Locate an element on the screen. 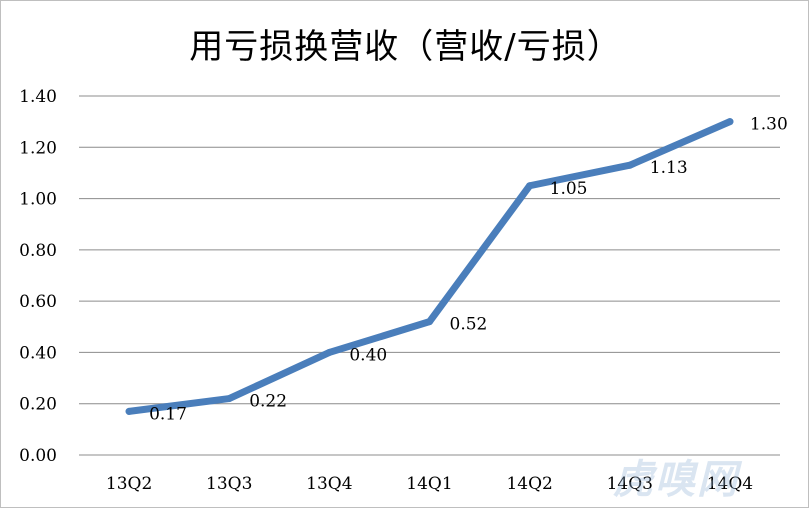 Image resolution: width=809 pixels, height=509 pixels. x-tick-label: 13Q4 is located at coordinates (329, 484).